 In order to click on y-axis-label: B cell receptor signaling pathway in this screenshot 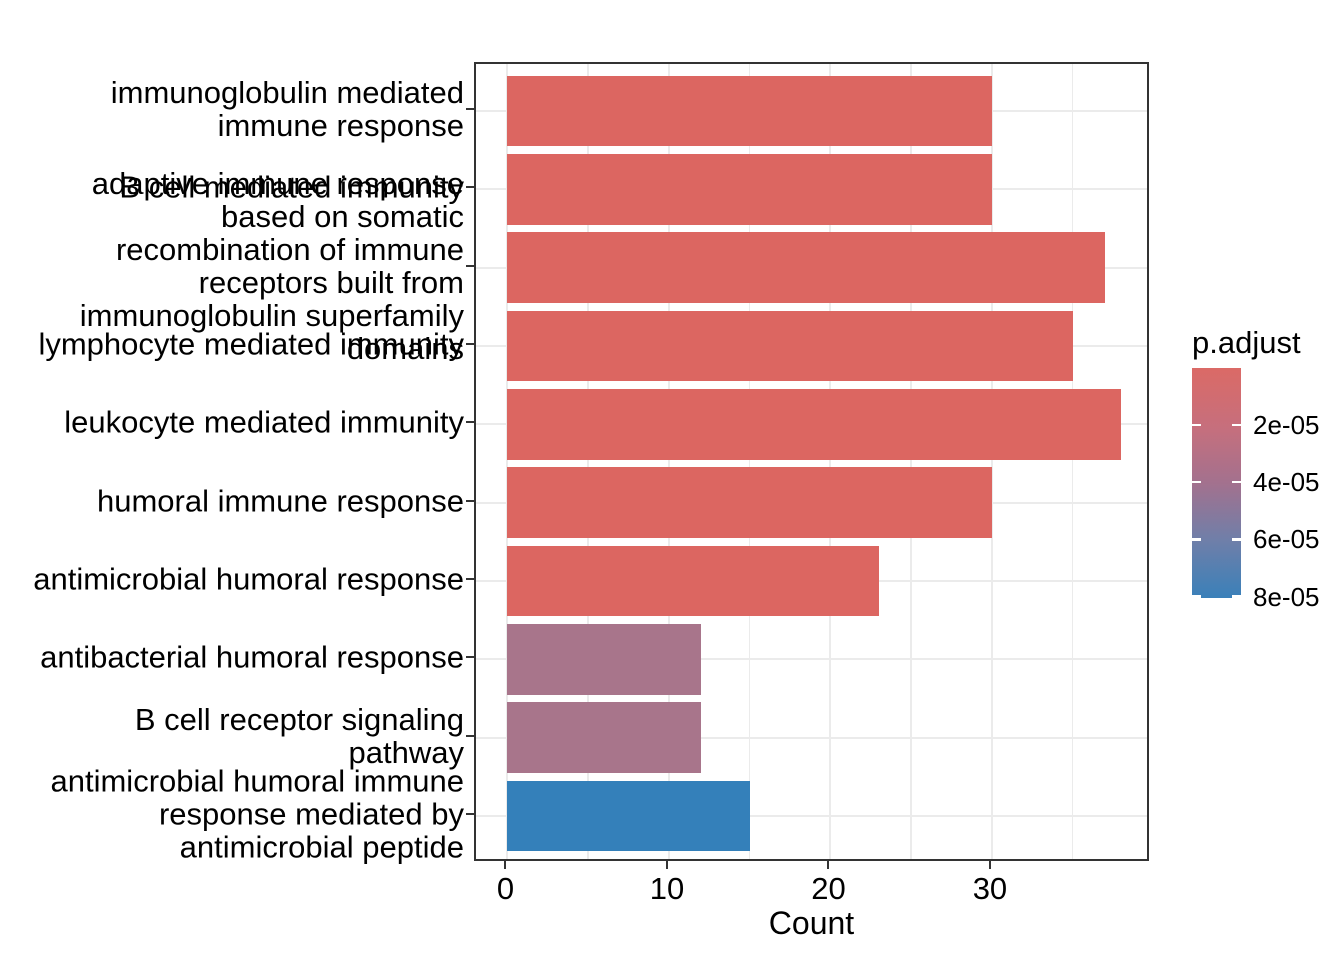, I will do `click(299, 735)`.